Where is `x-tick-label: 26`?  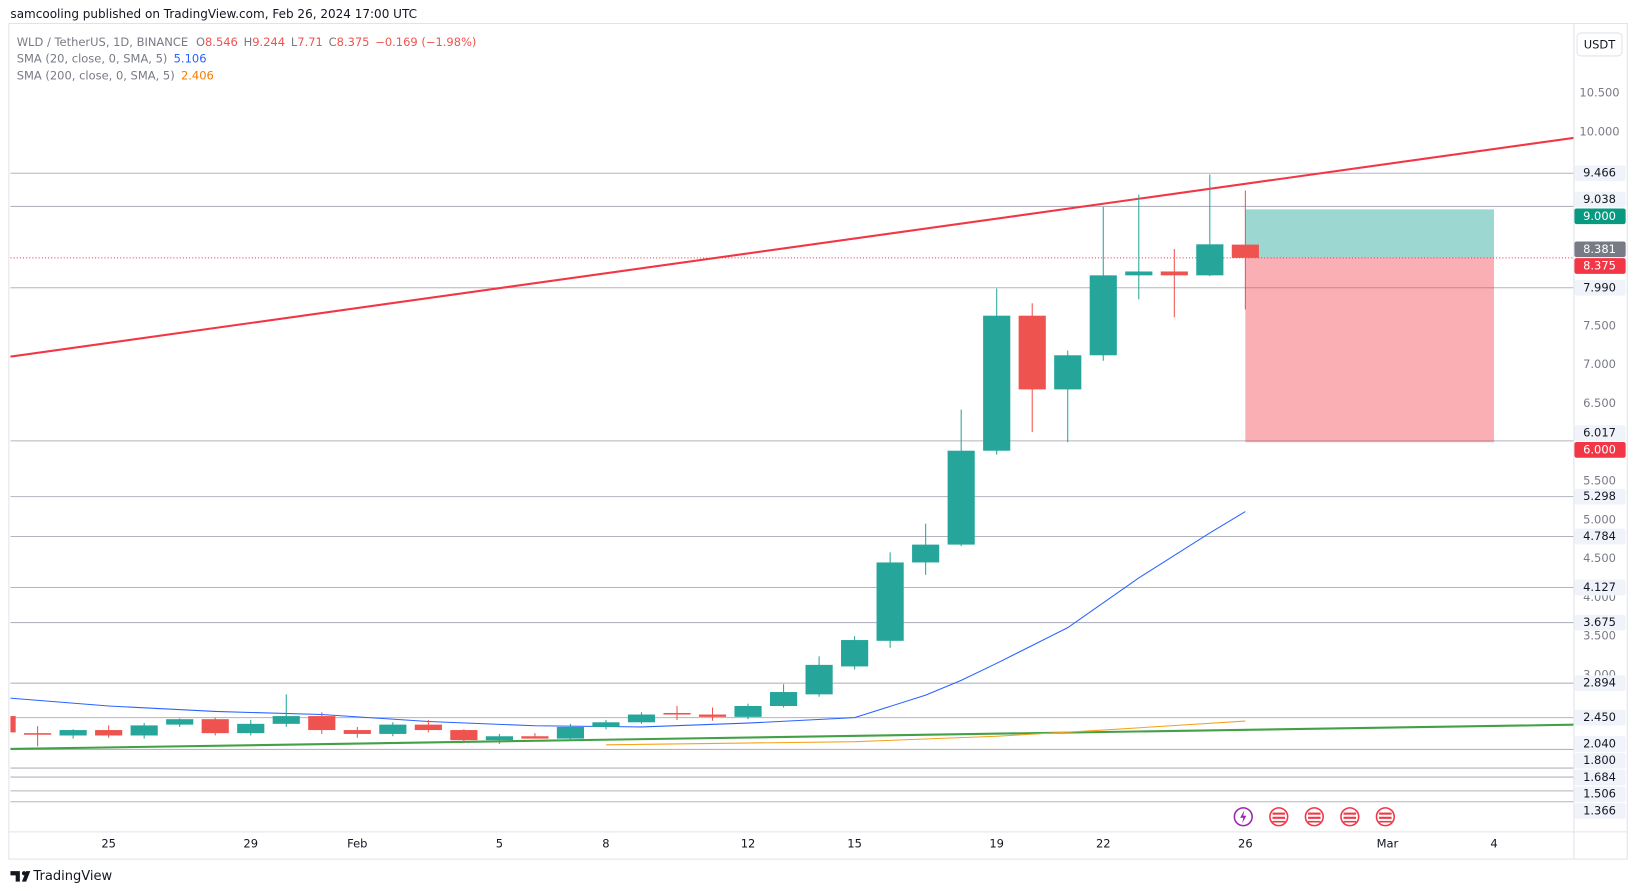
x-tick-label: 26 is located at coordinates (1245, 843).